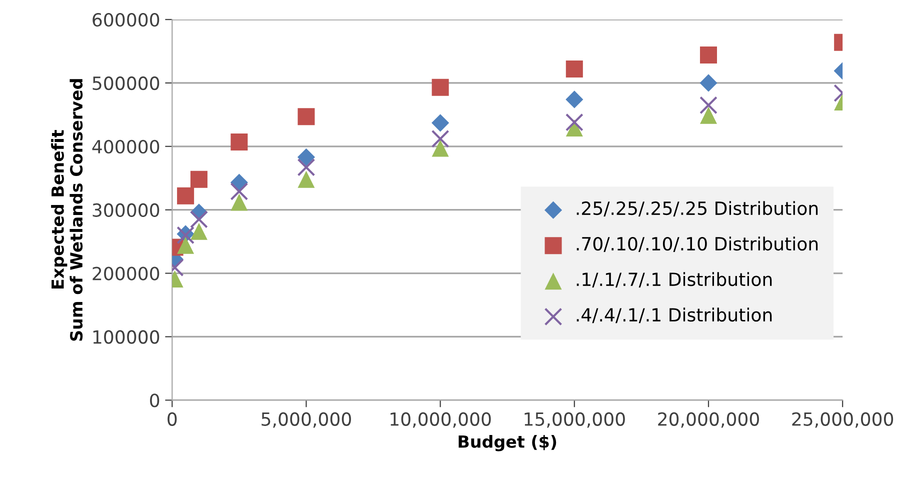 Image resolution: width=906 pixels, height=488 pixels. What do you see at coordinates (126, 83) in the screenshot?
I see `y-tick-label: 500000` at bounding box center [126, 83].